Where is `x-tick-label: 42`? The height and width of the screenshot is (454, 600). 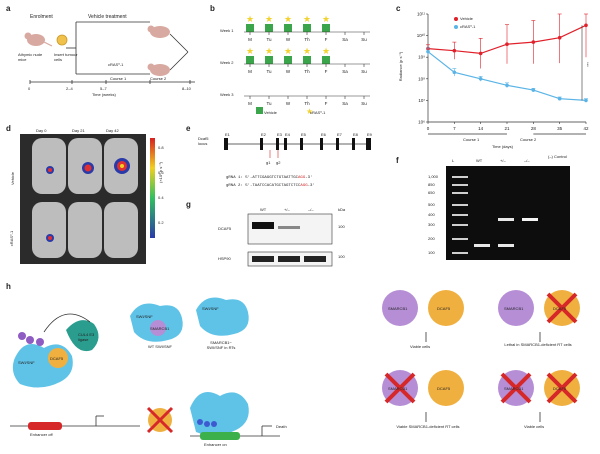 x-tick-label: 42 is located at coordinates (586, 128).